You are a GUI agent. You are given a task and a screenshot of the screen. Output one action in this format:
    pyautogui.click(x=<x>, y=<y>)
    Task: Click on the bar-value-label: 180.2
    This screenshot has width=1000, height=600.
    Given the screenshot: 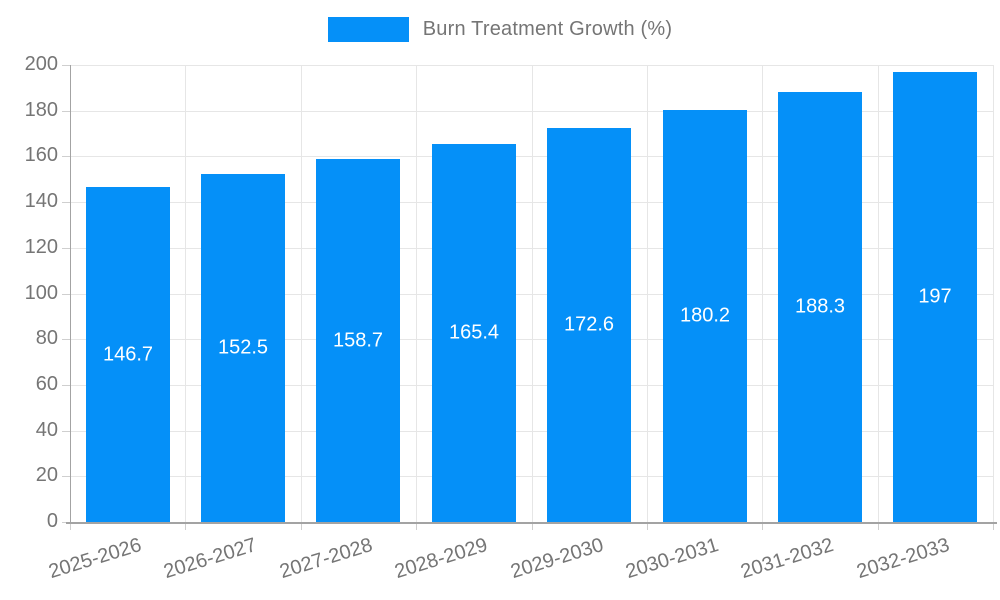 What is the action you would take?
    pyautogui.click(x=705, y=315)
    